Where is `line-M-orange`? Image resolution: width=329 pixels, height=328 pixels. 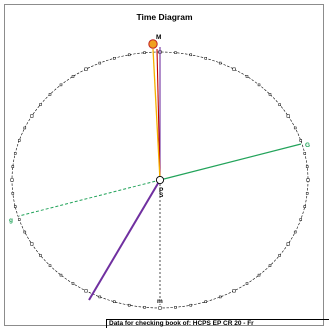 line-M-orange is located at coordinates (156, 114).